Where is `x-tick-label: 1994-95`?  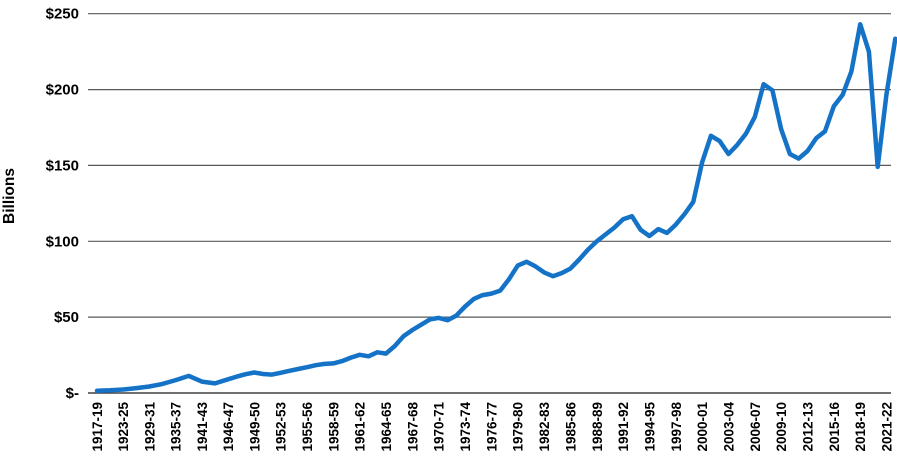 x-tick-label: 1994-95 is located at coordinates (649, 427).